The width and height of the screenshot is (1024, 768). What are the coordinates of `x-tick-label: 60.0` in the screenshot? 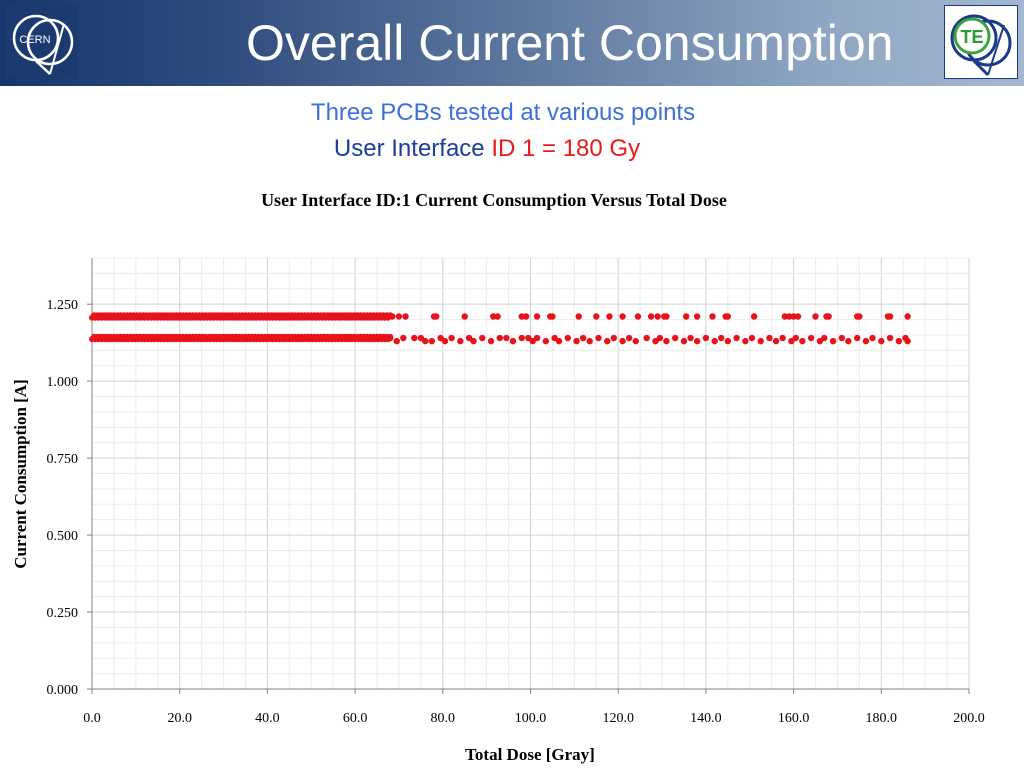 It's located at (355, 718).